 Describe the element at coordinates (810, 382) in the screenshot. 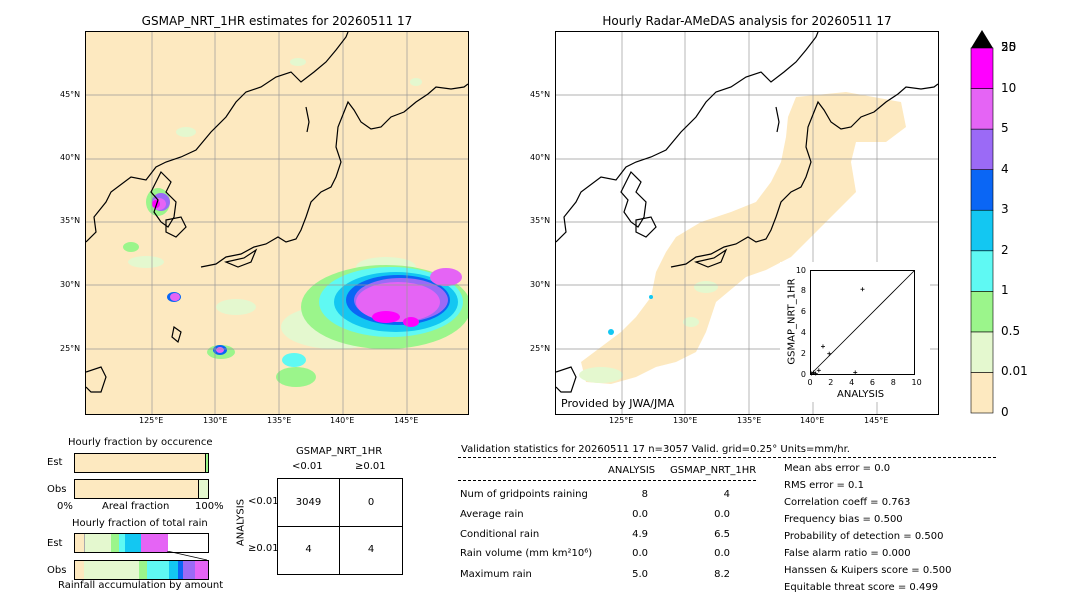

I see `scatter-x-tick: 0` at that location.